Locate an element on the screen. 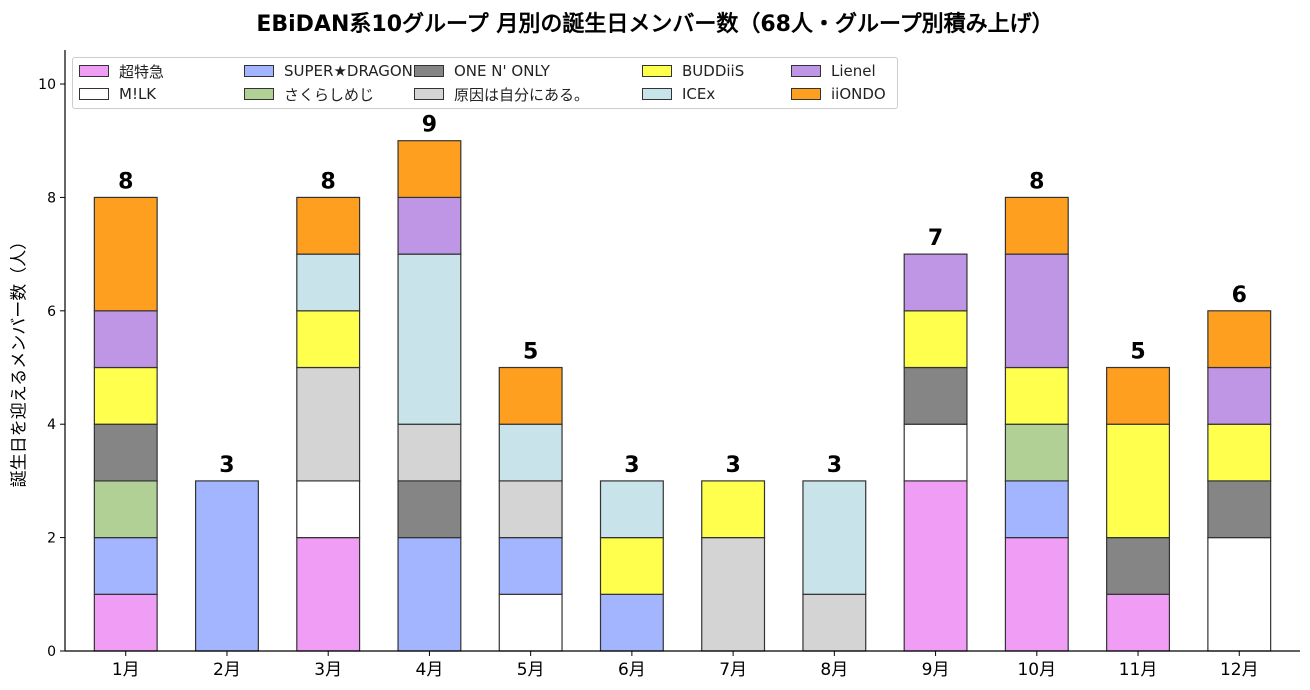 This screenshot has height=690, width=1310. legend-label: M!LK is located at coordinates (138, 94).